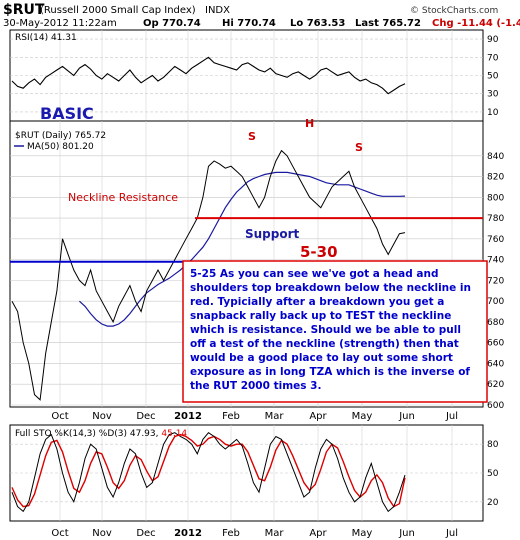  What do you see at coordinates (67, 113) in the screenshot?
I see `basic-label: BASIC` at bounding box center [67, 113].